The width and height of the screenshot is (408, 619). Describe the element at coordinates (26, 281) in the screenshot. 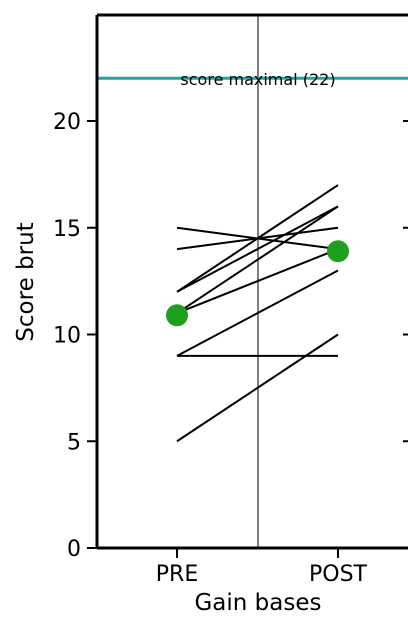

I see `y-axis-title: Score brut` at that location.